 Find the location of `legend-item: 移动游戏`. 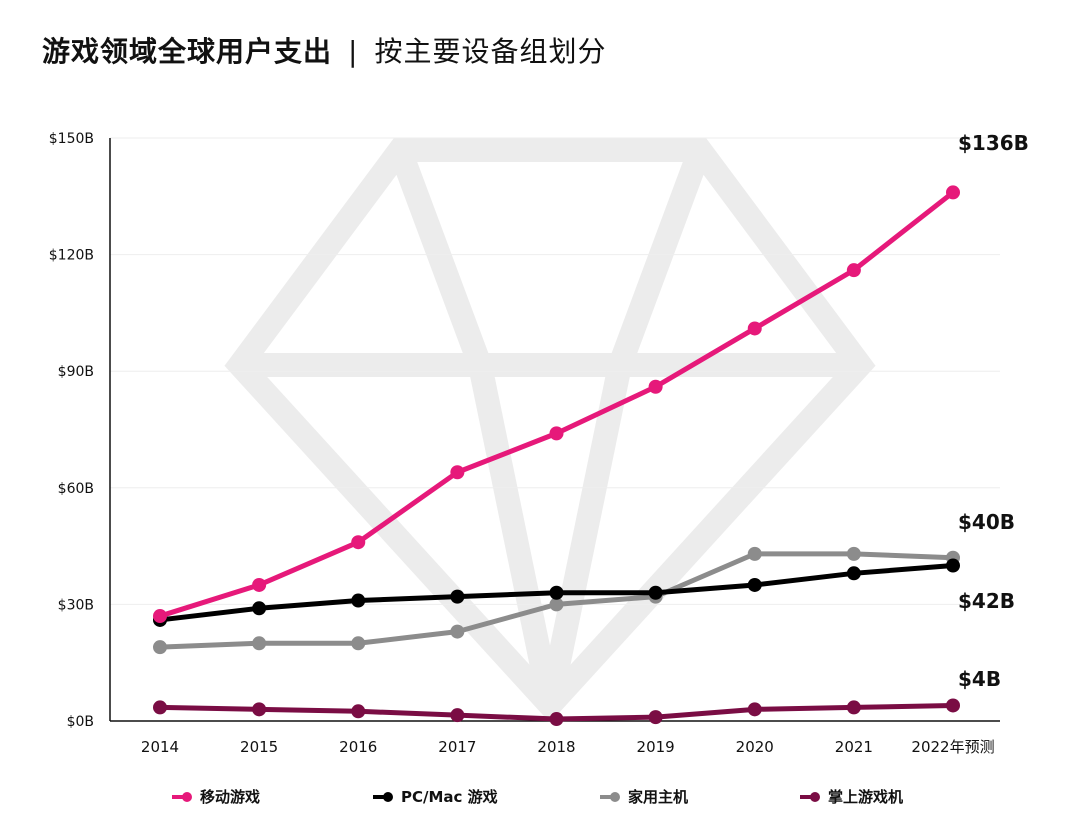

legend-item: 移动游戏 is located at coordinates (216, 796).